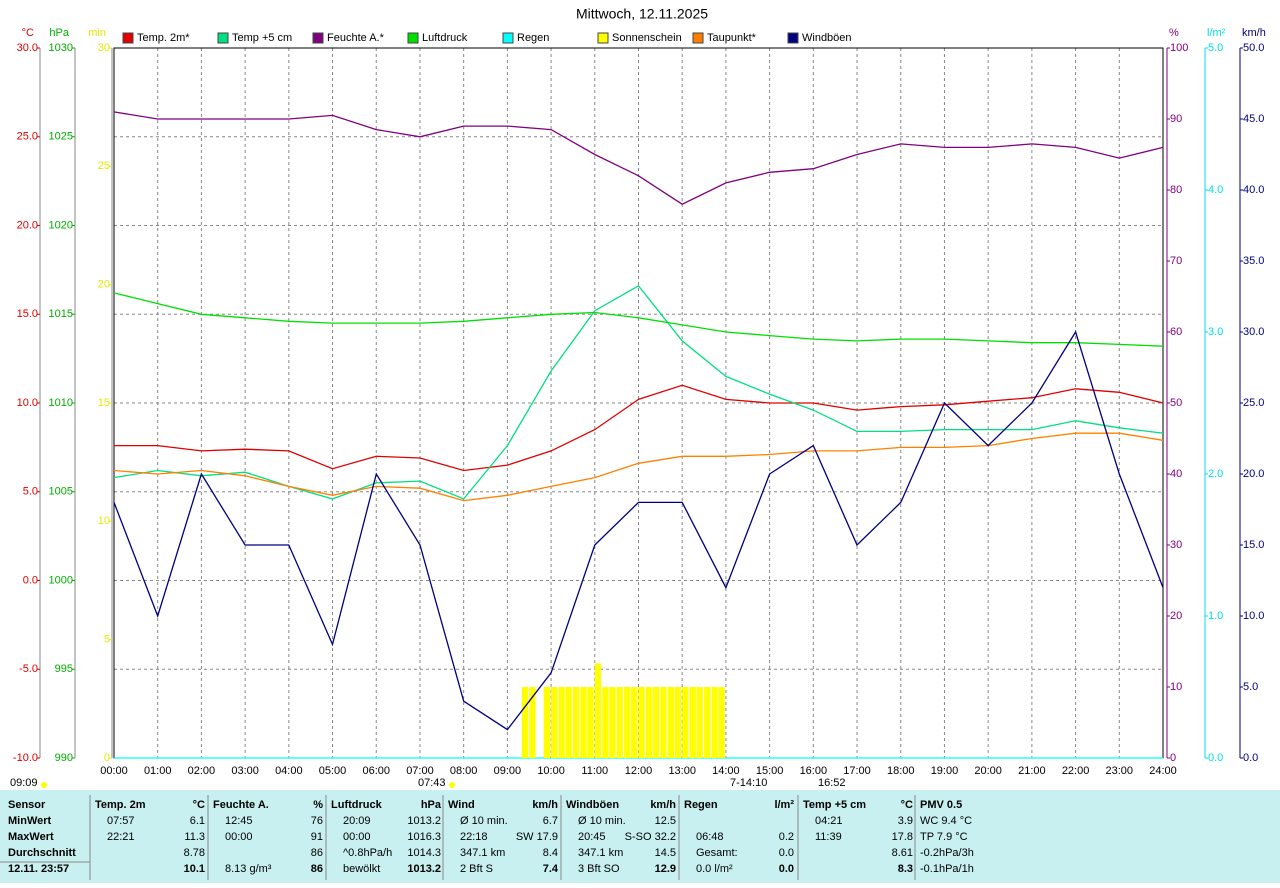 The height and width of the screenshot is (888, 1280). I want to click on y-tick-label: 1005, so click(61, 492).